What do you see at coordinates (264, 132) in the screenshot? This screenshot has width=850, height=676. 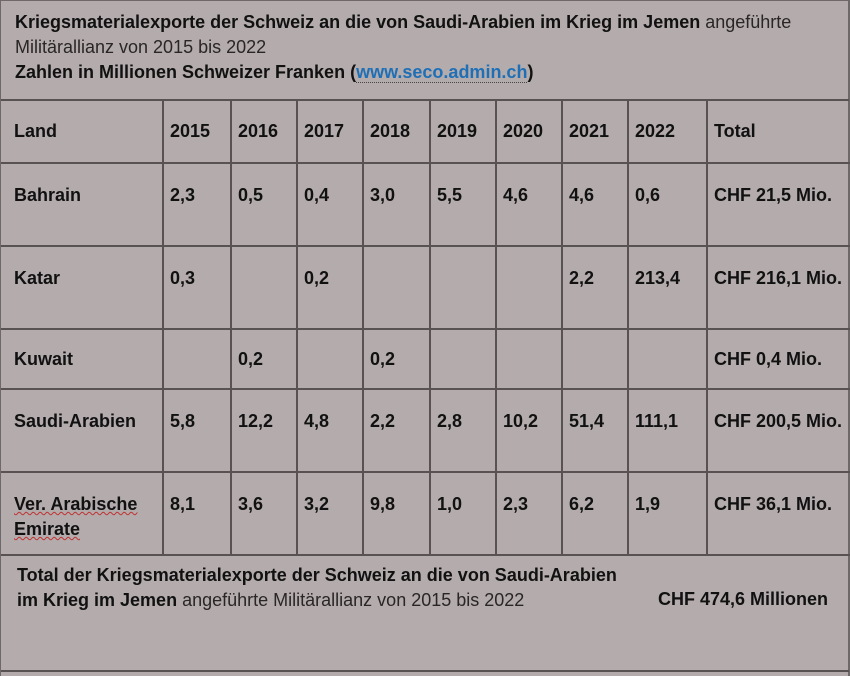 I see `column-header: 2016` at bounding box center [264, 132].